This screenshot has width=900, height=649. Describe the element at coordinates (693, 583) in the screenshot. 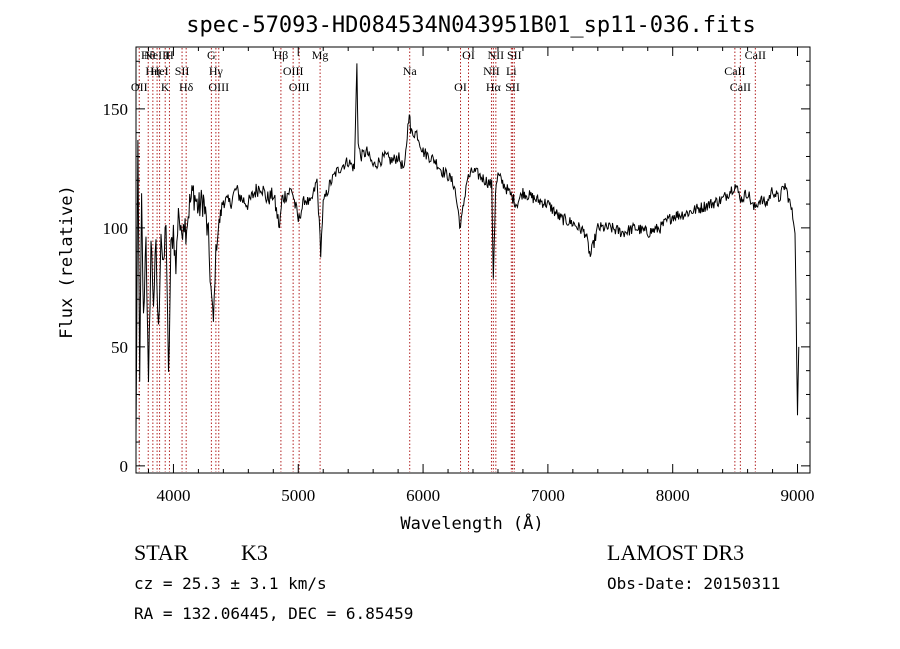

I see `obs-date-text: Obs-Date: 20150311` at that location.